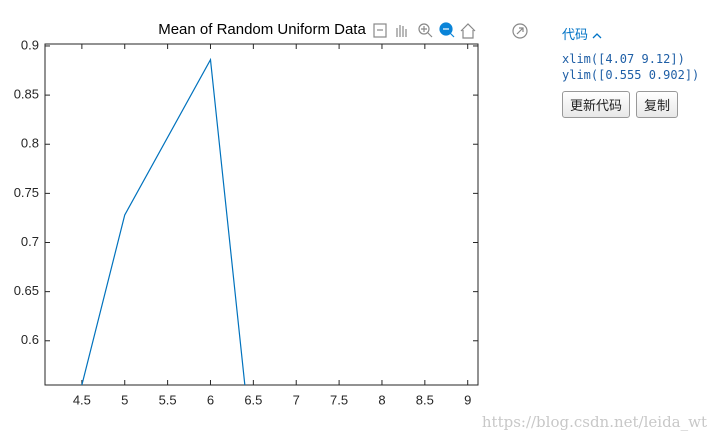 This screenshot has height=439, width=717. What do you see at coordinates (253, 399) in the screenshot?
I see `x-tick-label: 6.5` at bounding box center [253, 399].